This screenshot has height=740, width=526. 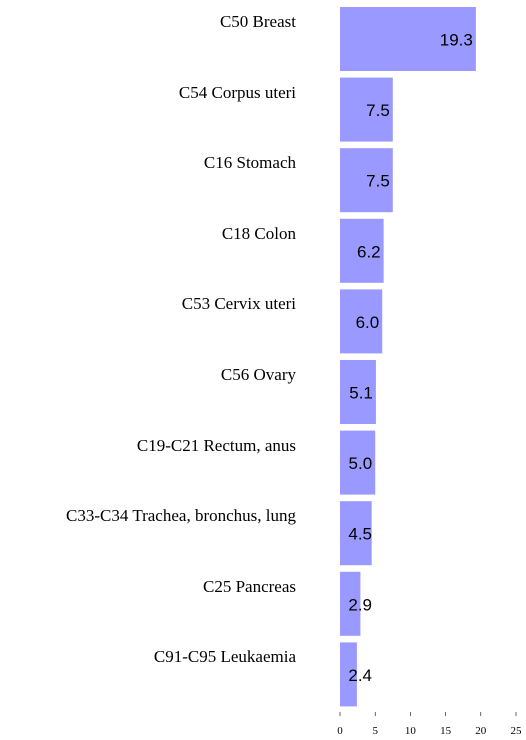 What do you see at coordinates (368, 322) in the screenshot?
I see `value-label: 6.0` at bounding box center [368, 322].